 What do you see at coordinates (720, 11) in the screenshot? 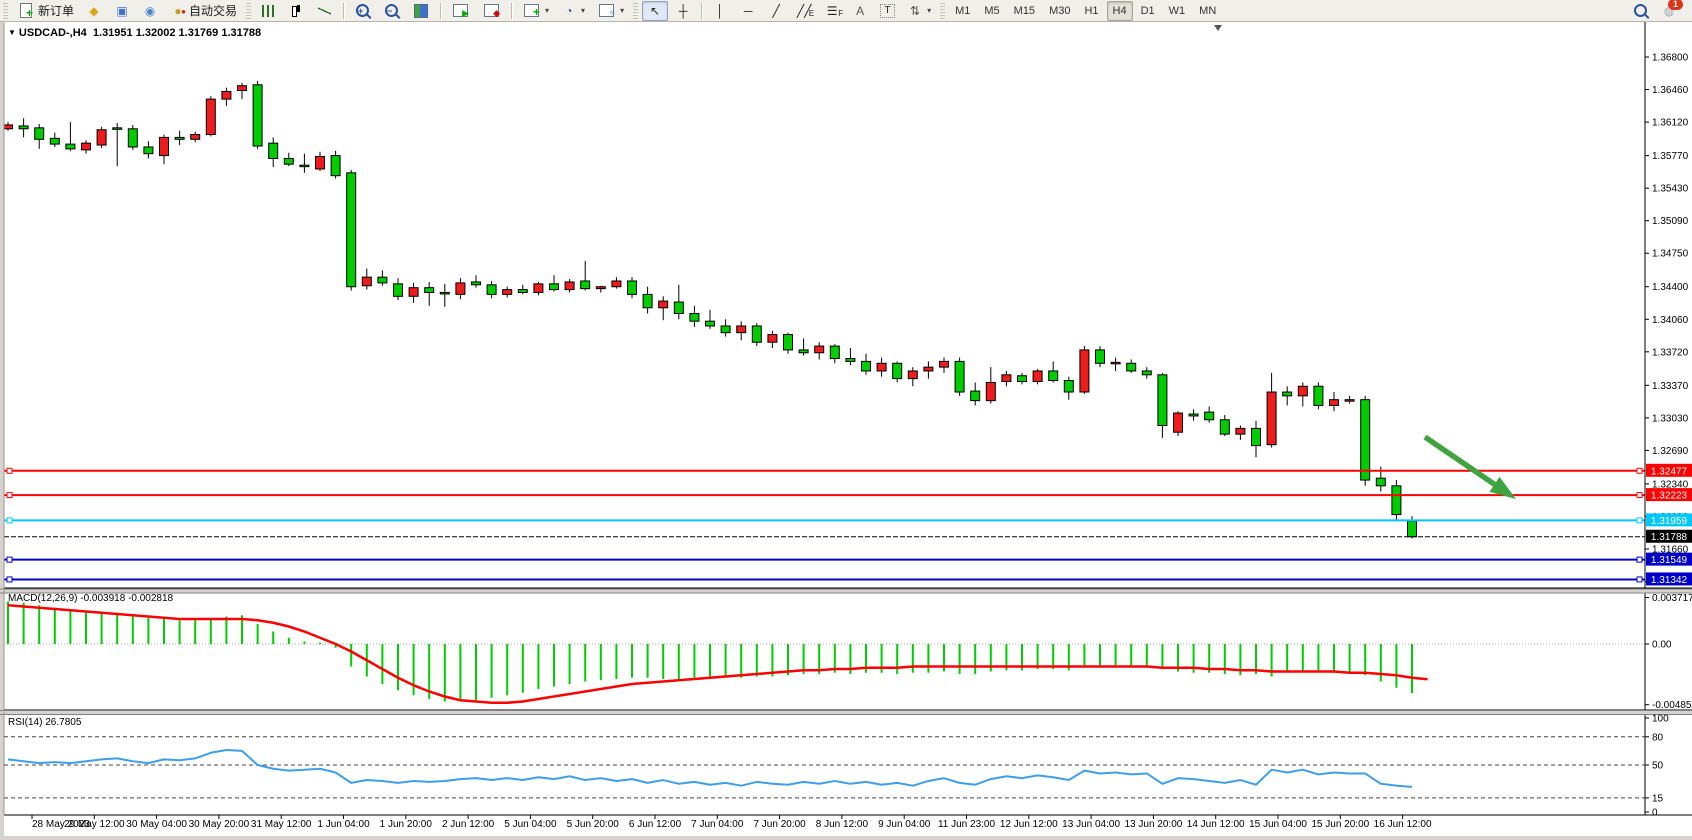
I see `vertical-line-button: │` at bounding box center [720, 11].